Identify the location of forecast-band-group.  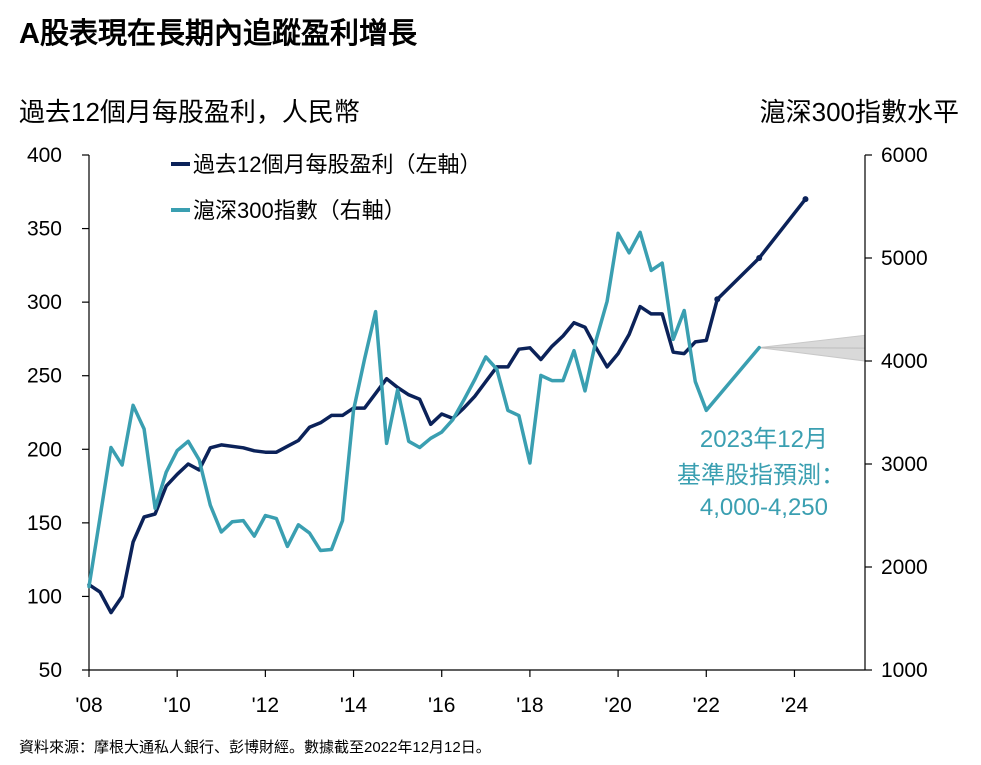
(812, 348).